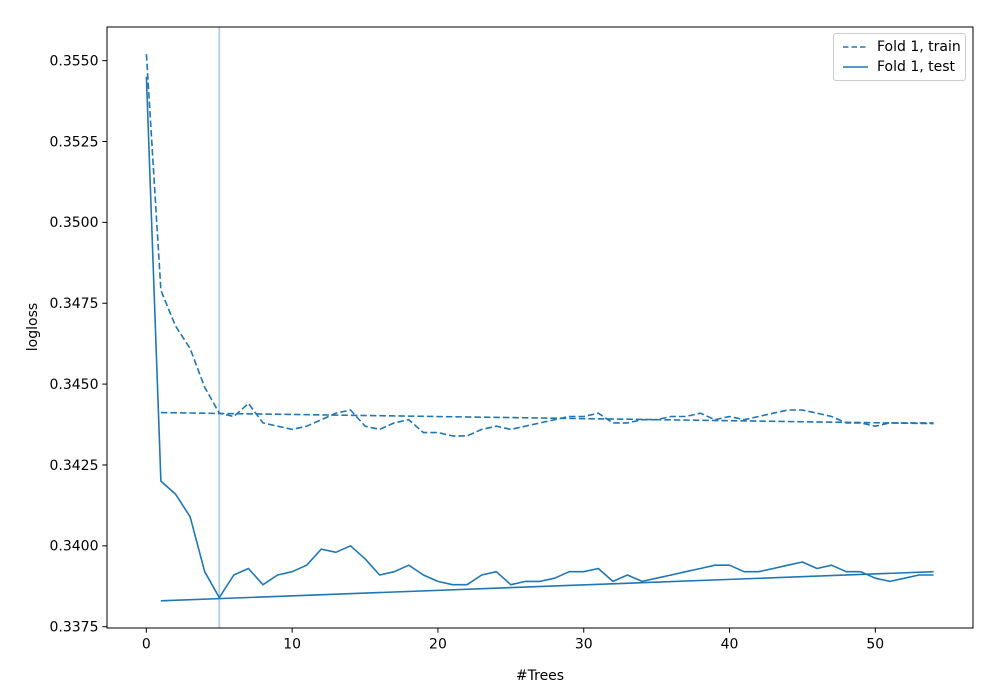 Image resolution: width=1000 pixels, height=700 pixels. What do you see at coordinates (74, 304) in the screenshot?
I see `y-tick-label: 0.3475` at bounding box center [74, 304].